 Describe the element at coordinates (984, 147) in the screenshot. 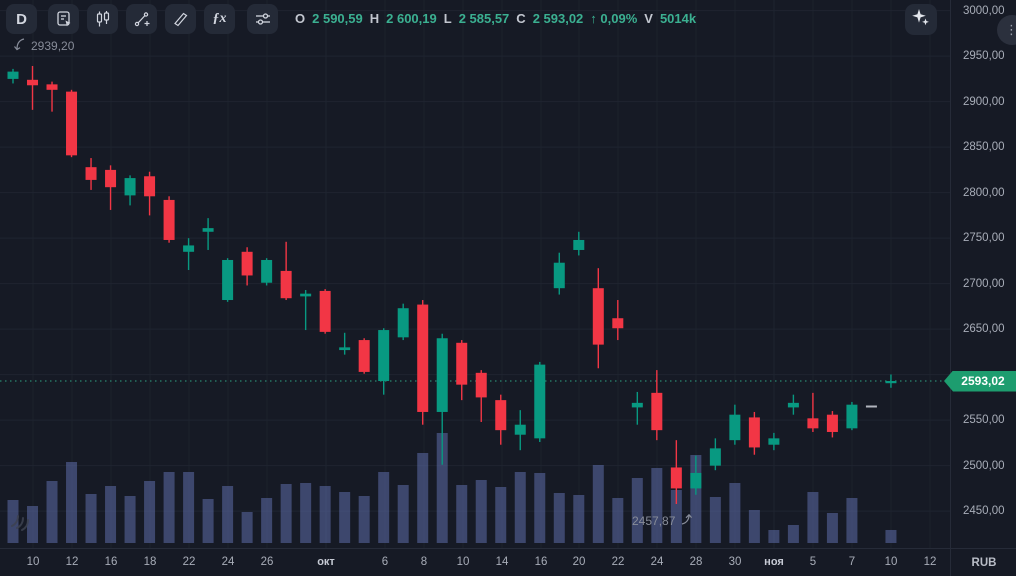

I see `price-axis-label: 2850,00` at that location.